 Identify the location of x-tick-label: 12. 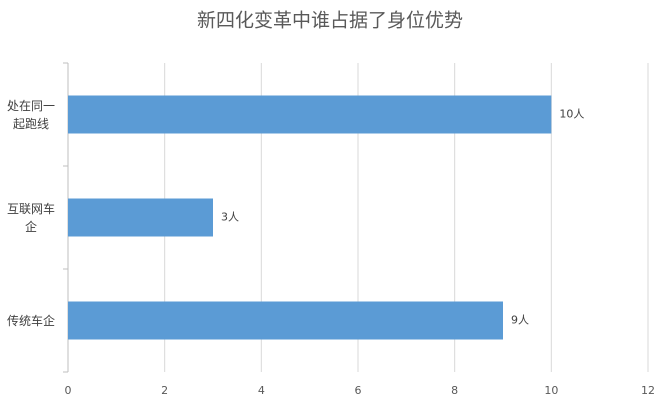
(648, 390).